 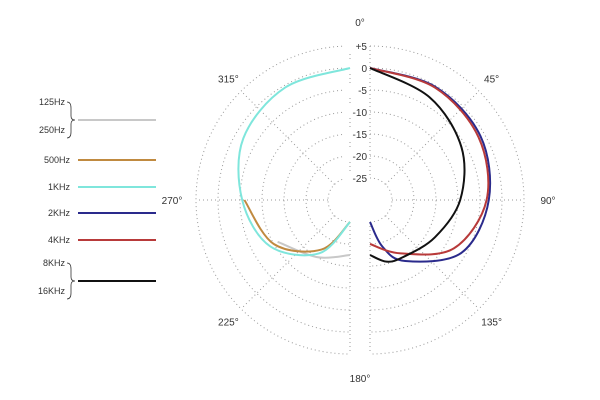 What do you see at coordinates (360, 23) in the screenshot?
I see `angle-label: 0°` at bounding box center [360, 23].